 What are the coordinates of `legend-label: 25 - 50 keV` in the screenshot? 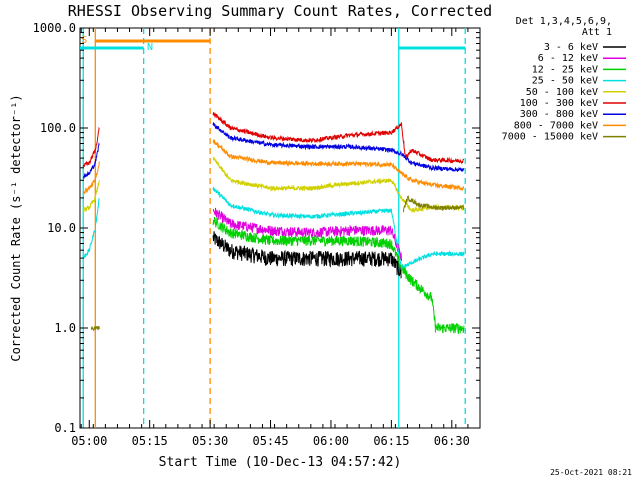 It's located at (565, 81).